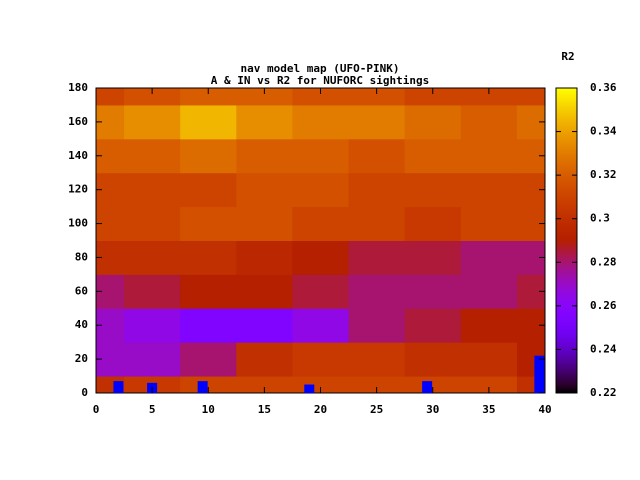  Describe the element at coordinates (78, 155) in the screenshot. I see `y-tick-label: 140` at that location.